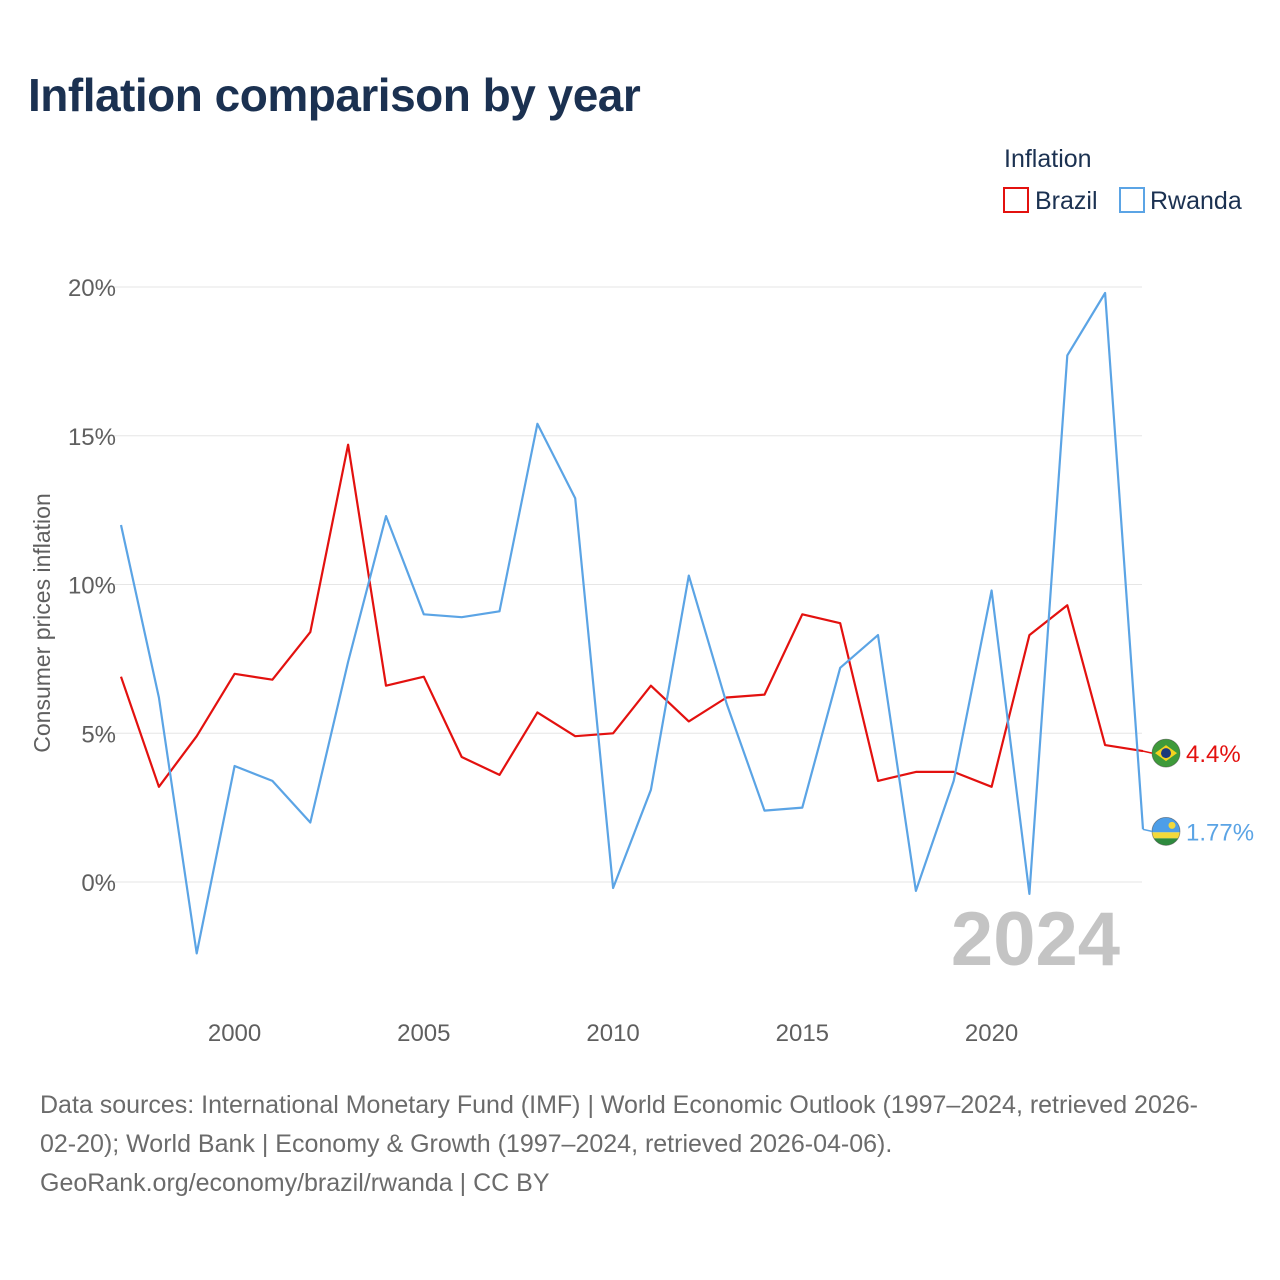 Image resolution: width=1280 pixels, height=1280 pixels. Describe the element at coordinates (802, 1033) in the screenshot. I see `x-tick-label: 2015` at that location.